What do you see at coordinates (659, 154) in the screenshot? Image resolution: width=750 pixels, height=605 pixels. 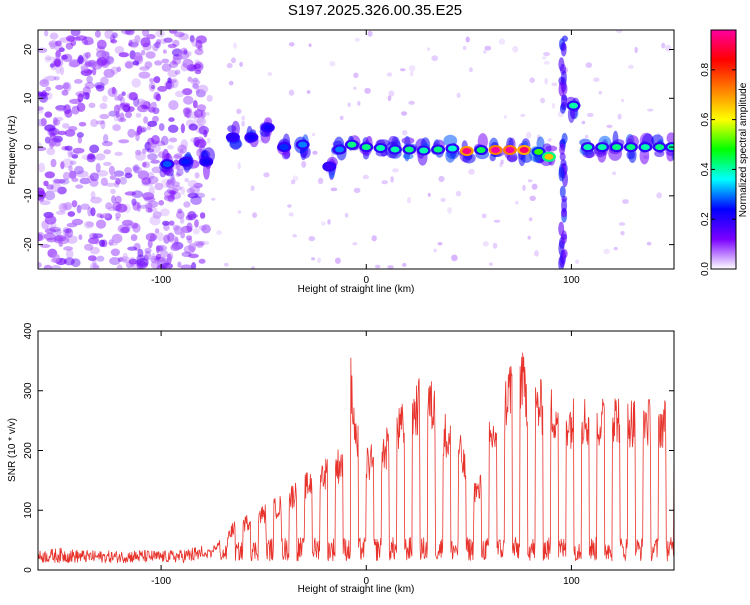 I see `halo-blob` at bounding box center [659, 154].